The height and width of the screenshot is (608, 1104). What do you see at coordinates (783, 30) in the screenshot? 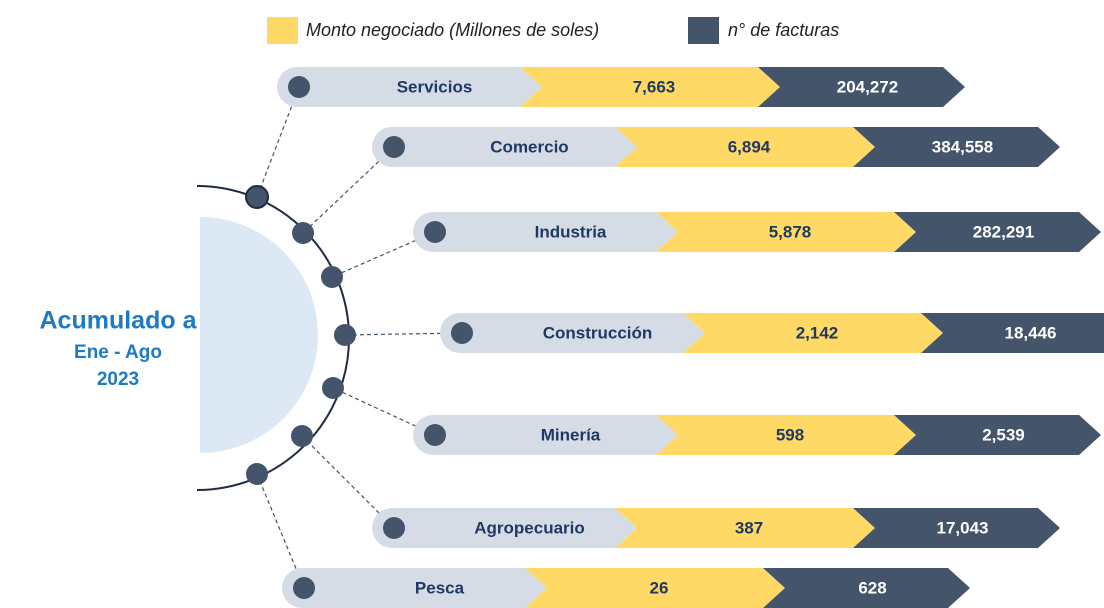
I see `legend-invoices: n° de facturas` at bounding box center [783, 30].